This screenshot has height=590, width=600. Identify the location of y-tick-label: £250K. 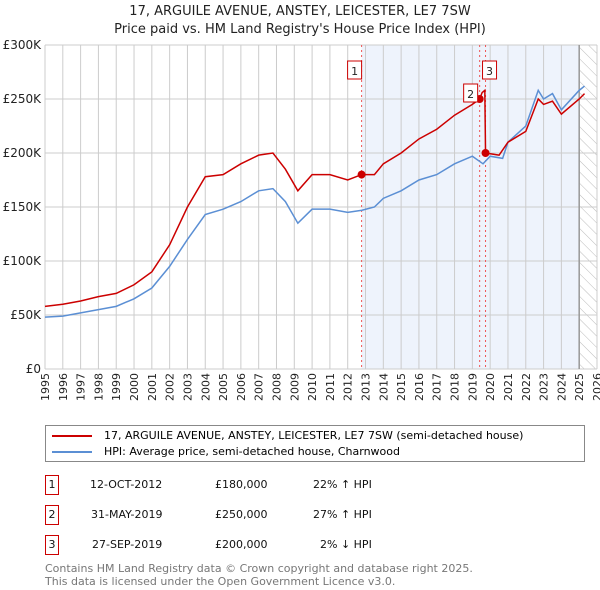
(23, 99).